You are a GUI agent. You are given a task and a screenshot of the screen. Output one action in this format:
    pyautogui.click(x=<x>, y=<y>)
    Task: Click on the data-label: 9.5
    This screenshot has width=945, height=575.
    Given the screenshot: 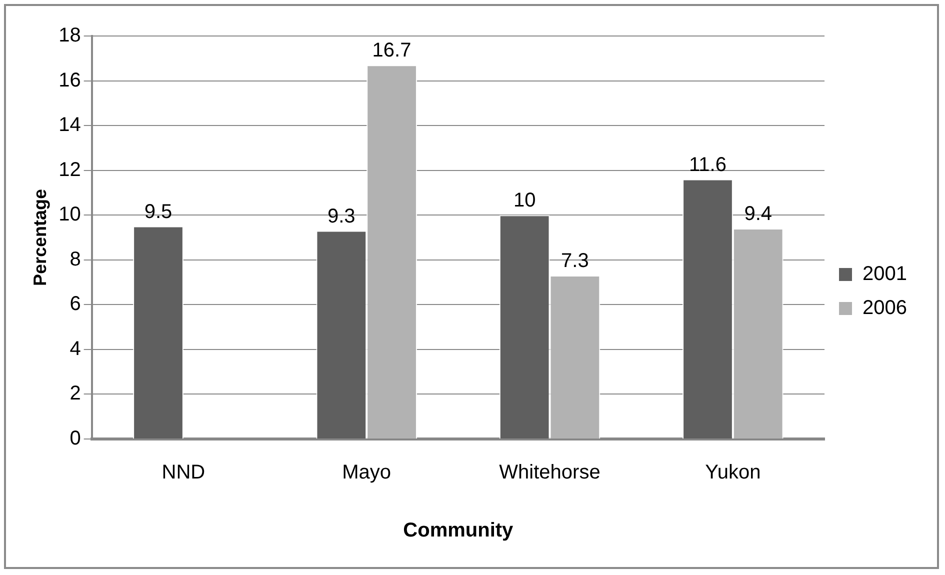 What is the action you would take?
    pyautogui.click(x=158, y=211)
    